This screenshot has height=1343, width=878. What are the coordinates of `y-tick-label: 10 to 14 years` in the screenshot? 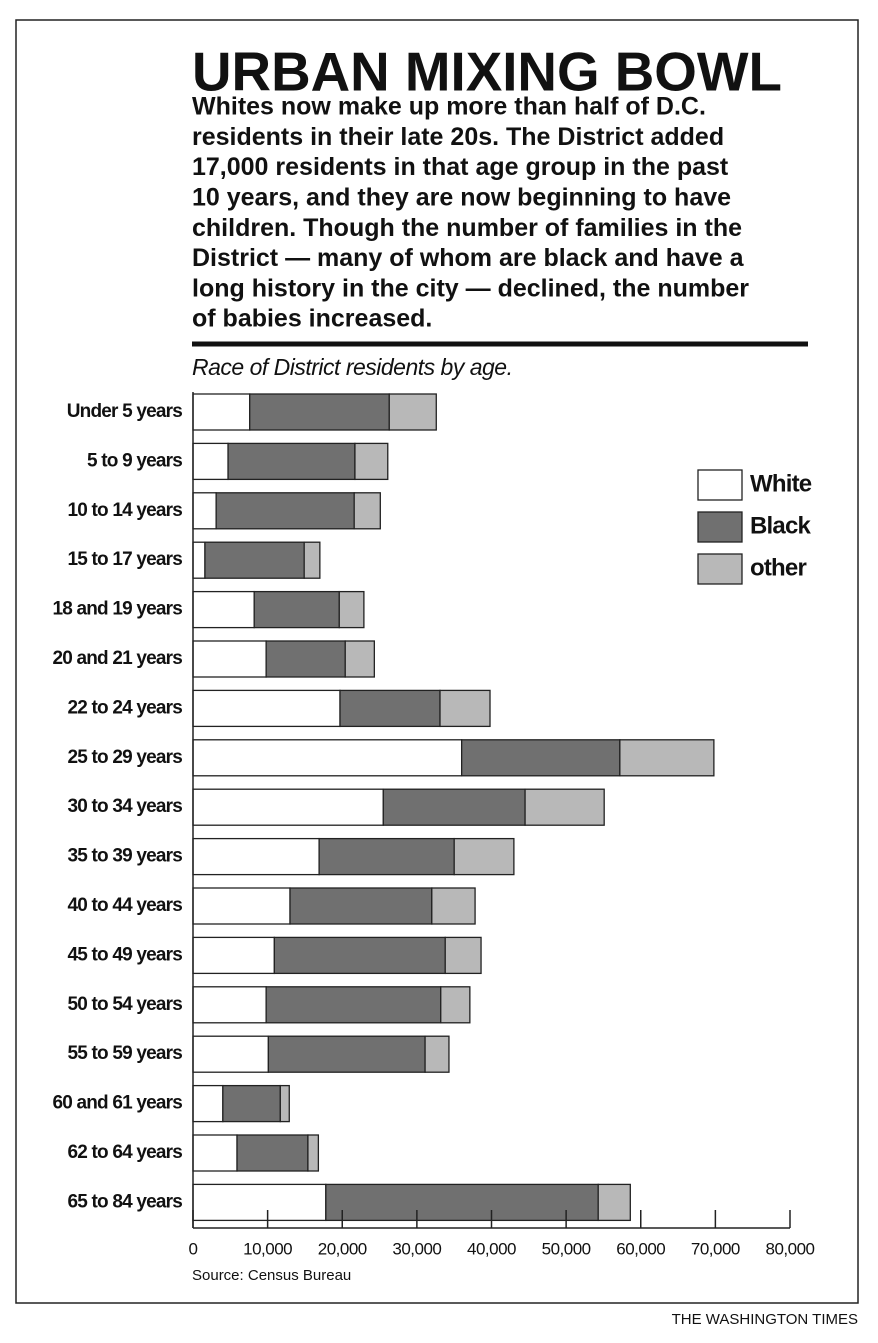 It's located at (125, 510).